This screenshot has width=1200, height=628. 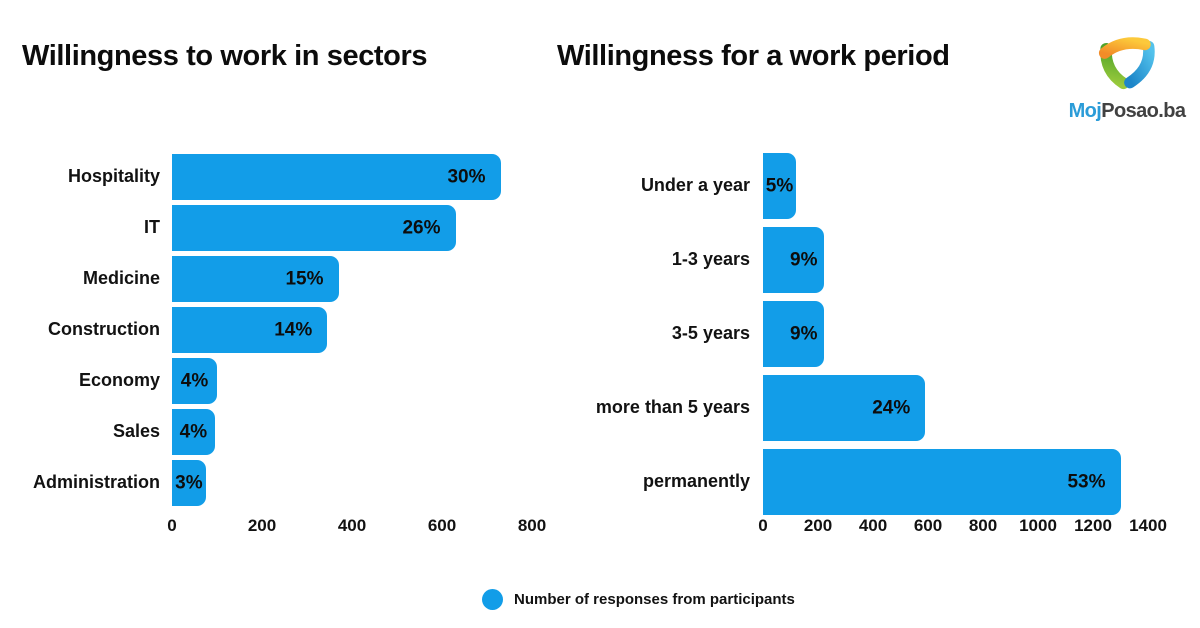 I want to click on bar-row: Administration 3%, so click(x=271, y=483).